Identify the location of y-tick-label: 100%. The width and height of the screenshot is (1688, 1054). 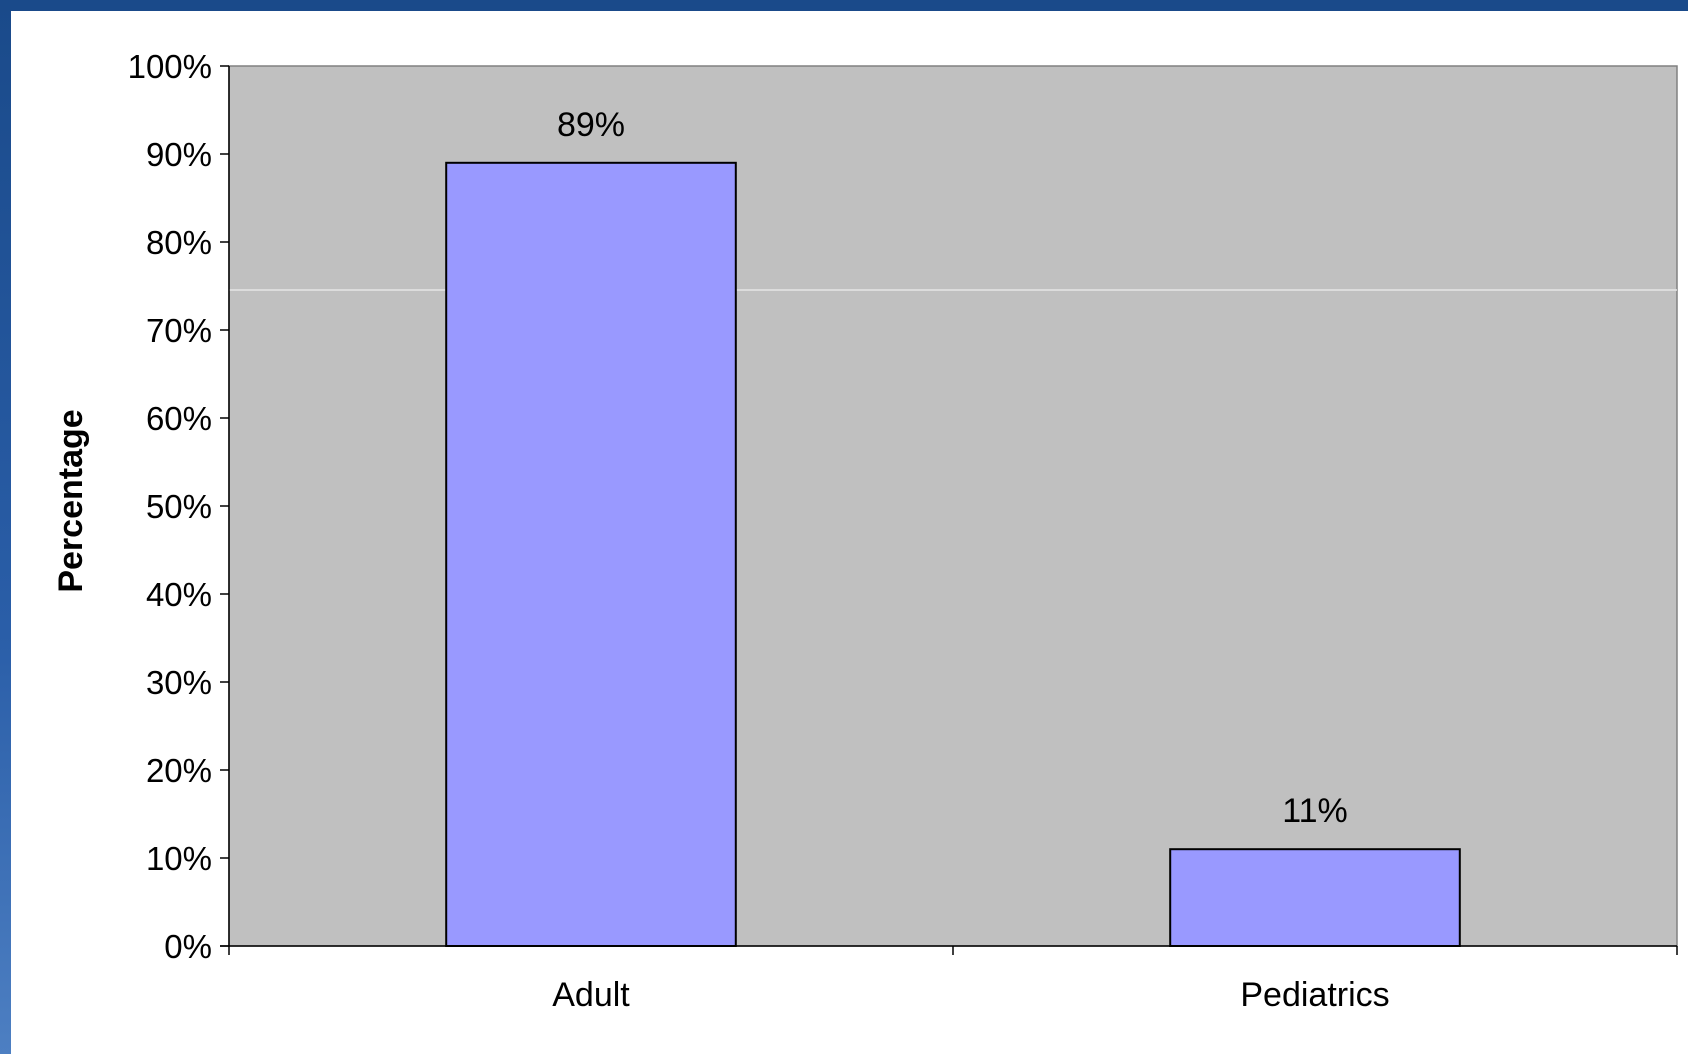
(170, 66).